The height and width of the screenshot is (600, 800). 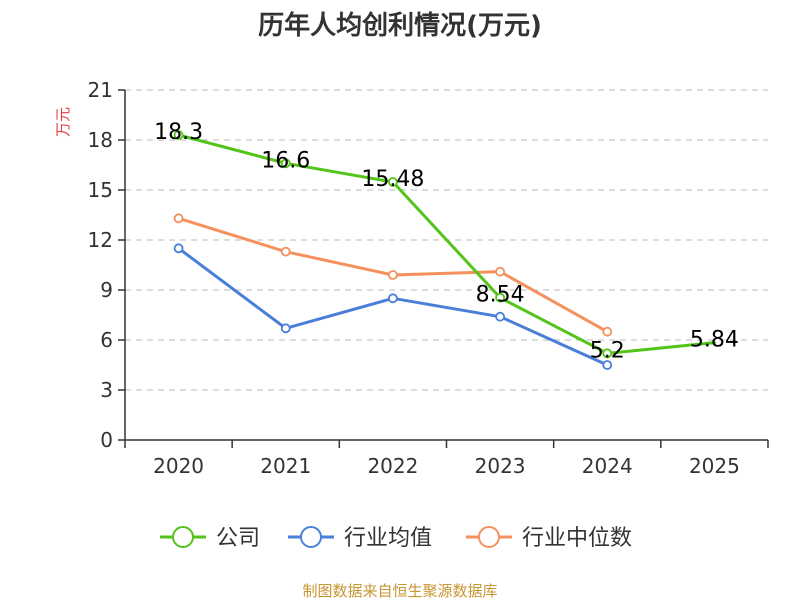 I want to click on x-tick-label-2025: 2025, so click(x=714, y=466).